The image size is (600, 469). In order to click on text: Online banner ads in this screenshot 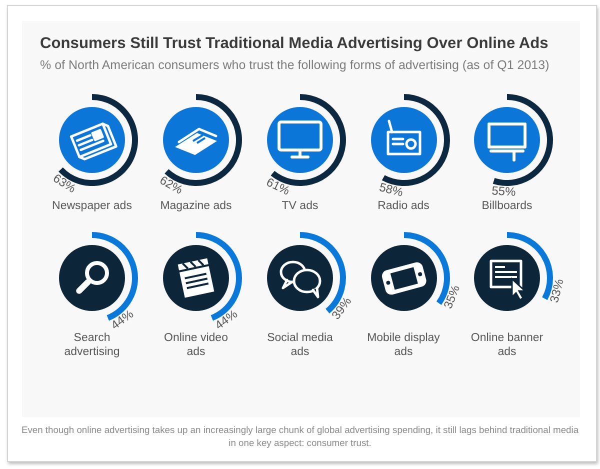, I will do `click(507, 345)`.